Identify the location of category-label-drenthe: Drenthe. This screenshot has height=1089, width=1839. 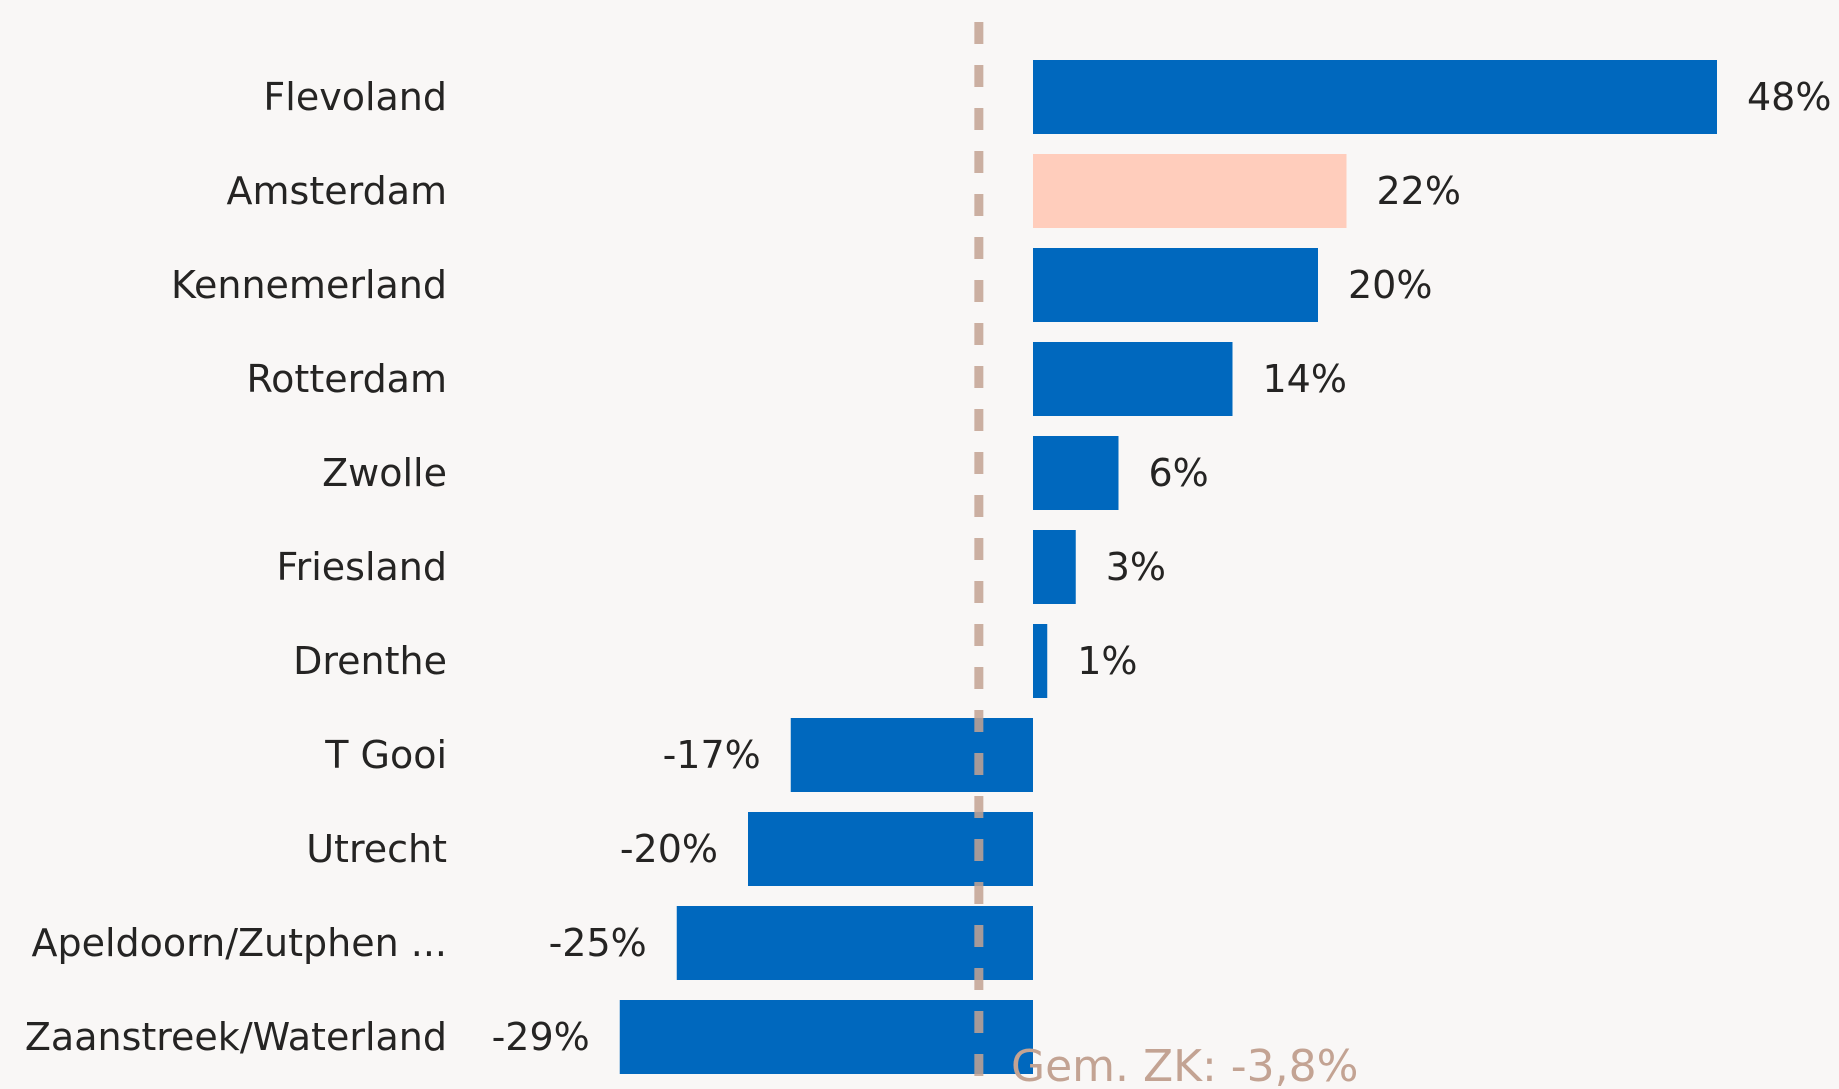
(370, 661).